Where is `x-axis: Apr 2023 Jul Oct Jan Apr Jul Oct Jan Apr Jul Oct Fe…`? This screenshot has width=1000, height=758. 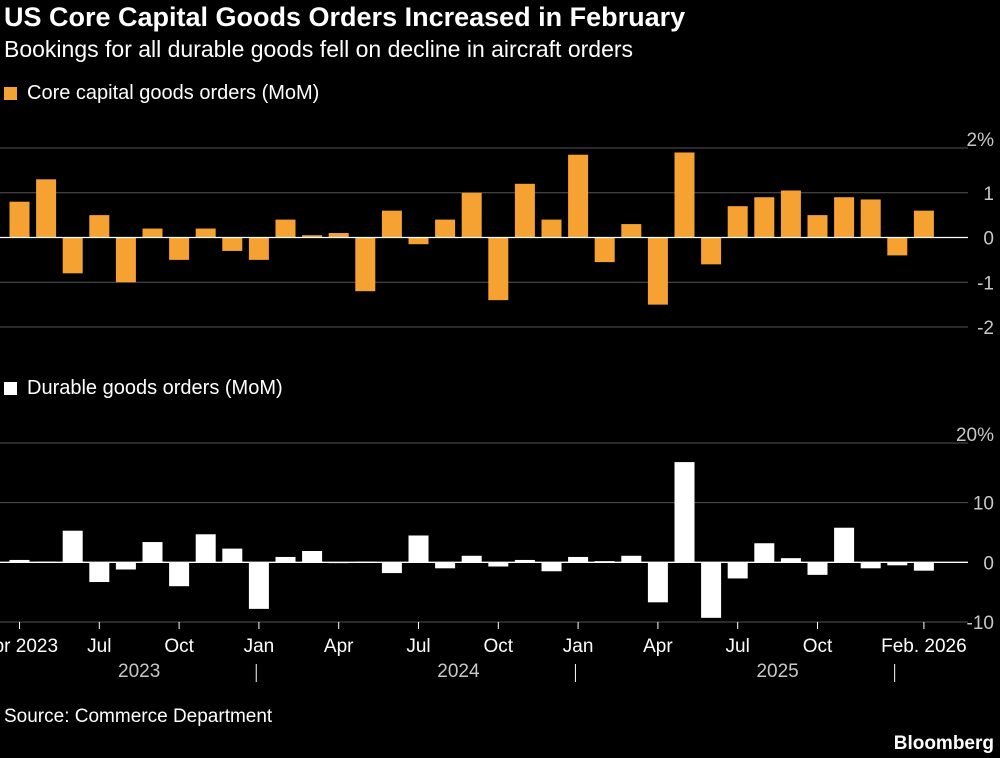 x-axis: Apr 2023 Jul Oct Jan Apr Jul Oct Jan Apr Jul Oct Fe… is located at coordinates (483, 652).